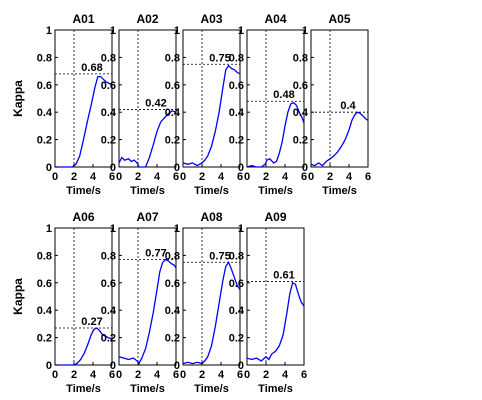 Image resolution: width=482 pixels, height=400 pixels. Describe the element at coordinates (211, 115) in the screenshot. I see `series-line-a03` at that location.